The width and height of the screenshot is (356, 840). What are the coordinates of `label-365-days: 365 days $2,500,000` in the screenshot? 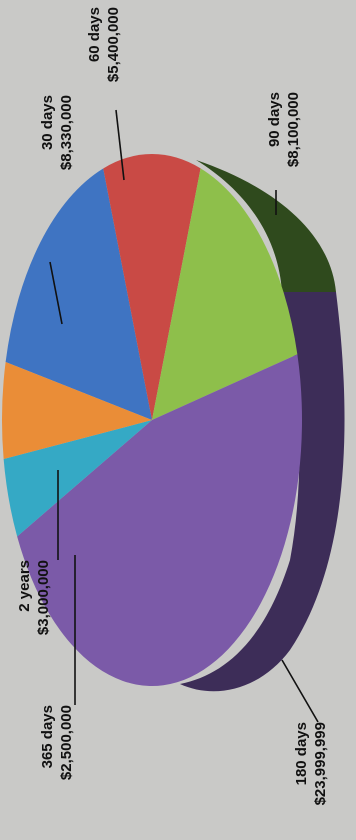 It's located at (57, 742).